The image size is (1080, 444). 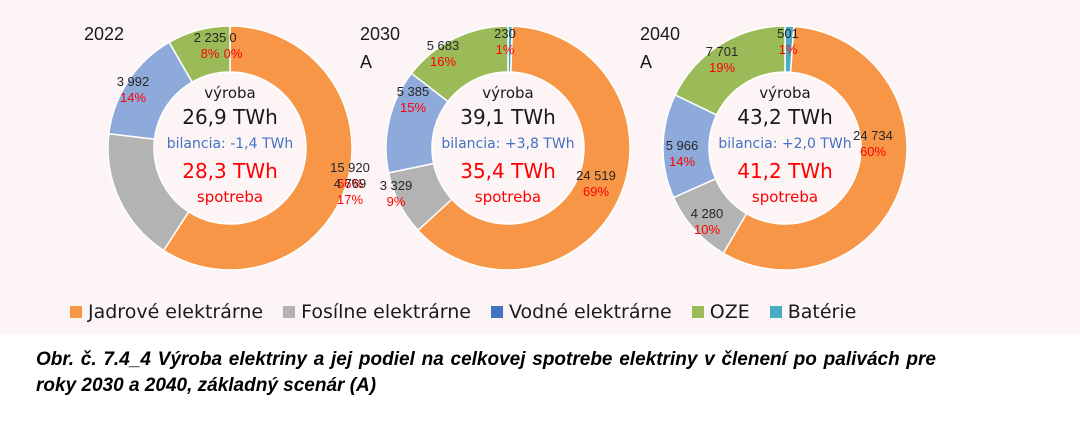 What do you see at coordinates (76, 312) in the screenshot?
I see `legend-swatch-nuclear` at bounding box center [76, 312].